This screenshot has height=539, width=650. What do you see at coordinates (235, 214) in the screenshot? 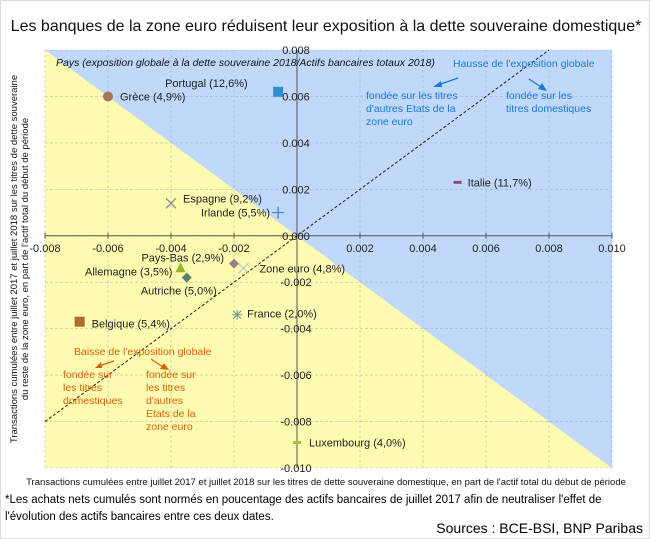
I see `point-label: Irlande (5,5%)` at bounding box center [235, 214].